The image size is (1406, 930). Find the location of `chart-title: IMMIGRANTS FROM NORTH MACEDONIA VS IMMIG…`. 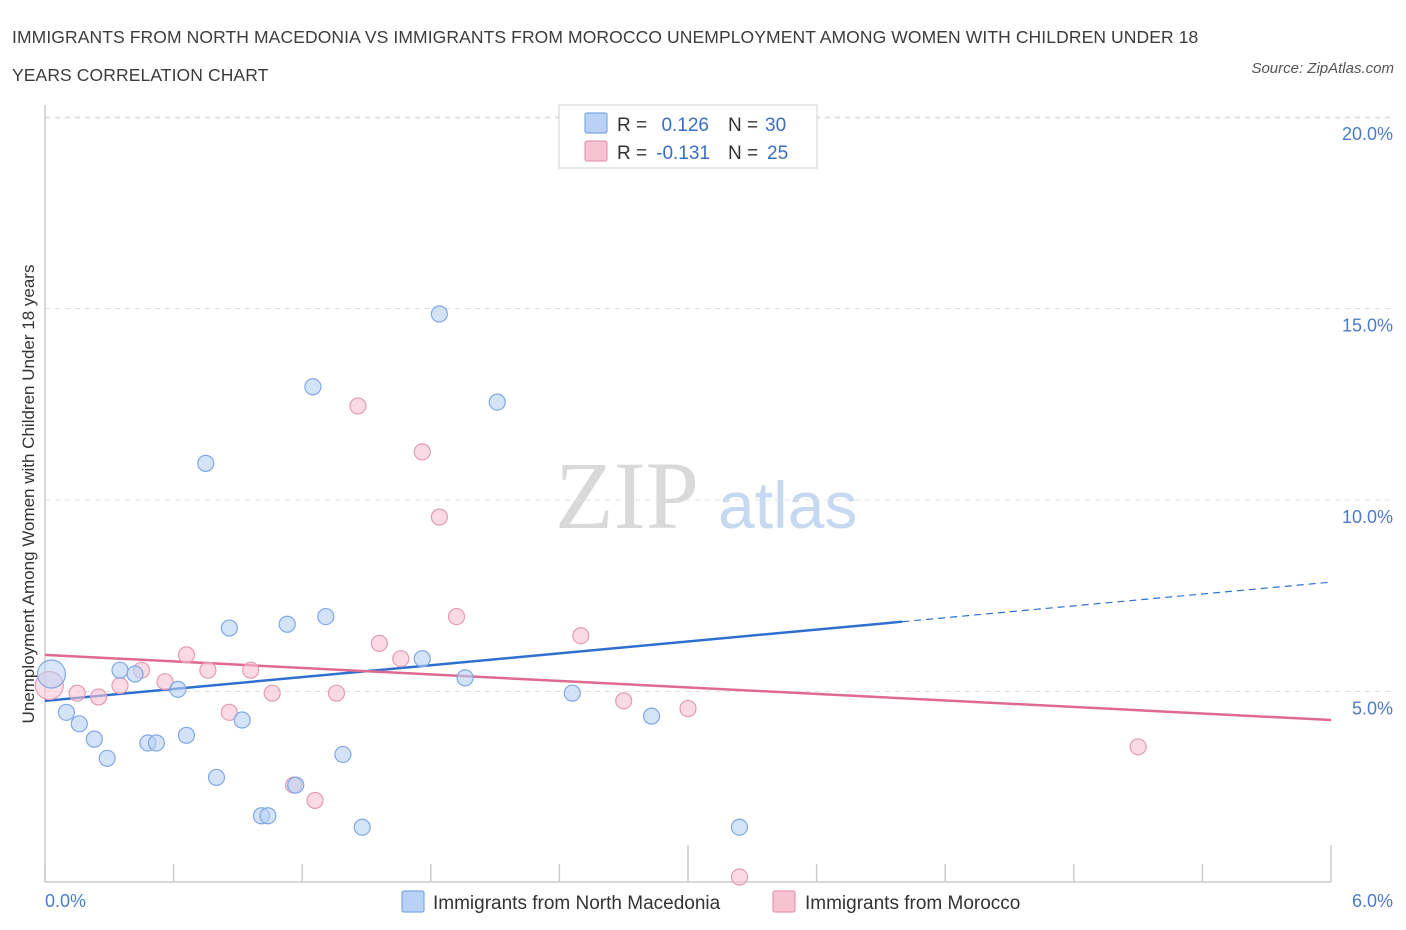

chart-title: IMMIGRANTS FROM NORTH MACEDONIA VS IMMIG… is located at coordinates (605, 56).